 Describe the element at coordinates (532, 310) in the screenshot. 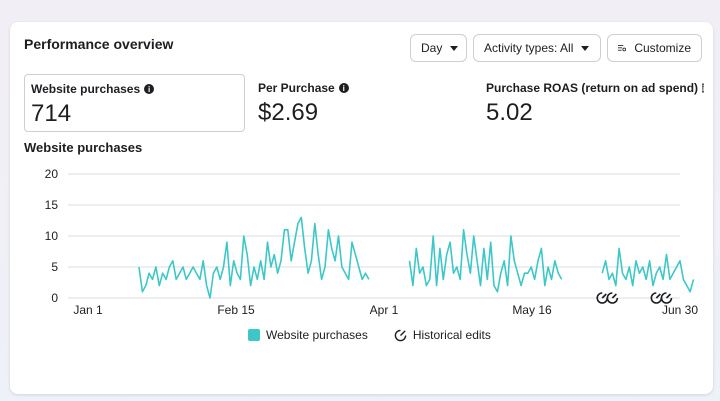

I see `x-tick-label: May 16` at that location.